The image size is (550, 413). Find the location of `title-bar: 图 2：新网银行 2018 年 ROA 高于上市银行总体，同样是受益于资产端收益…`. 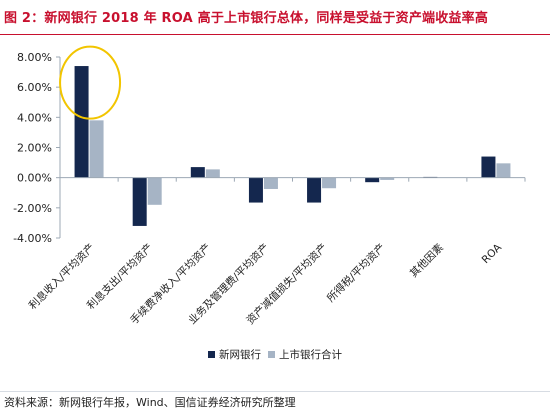

title-bar: 图 2：新网银行 2018 年 ROA 高于上市银行总体，同样是受益于资产端收益… is located at coordinates (275, 17).